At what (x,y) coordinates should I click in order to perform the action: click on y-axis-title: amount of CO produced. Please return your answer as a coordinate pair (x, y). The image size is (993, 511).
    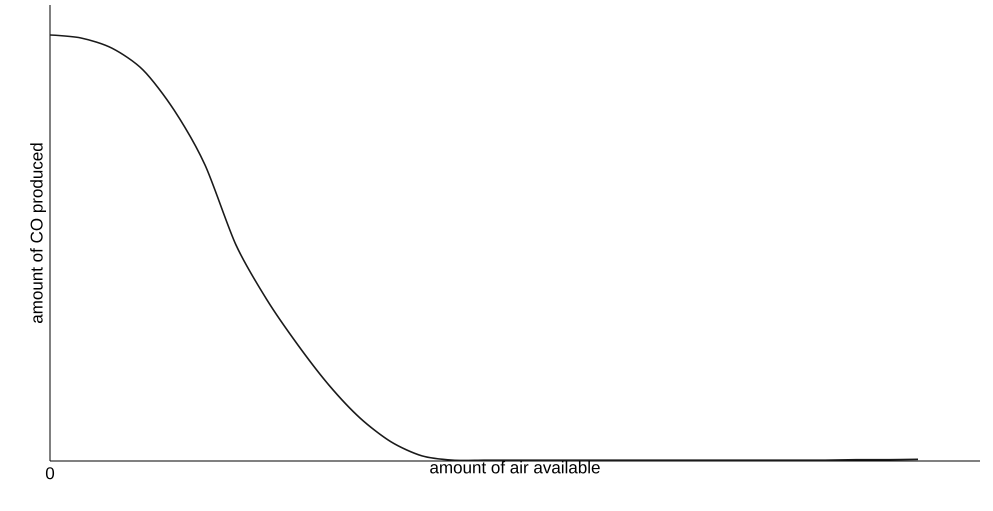
    Looking at the image, I should click on (38, 233).